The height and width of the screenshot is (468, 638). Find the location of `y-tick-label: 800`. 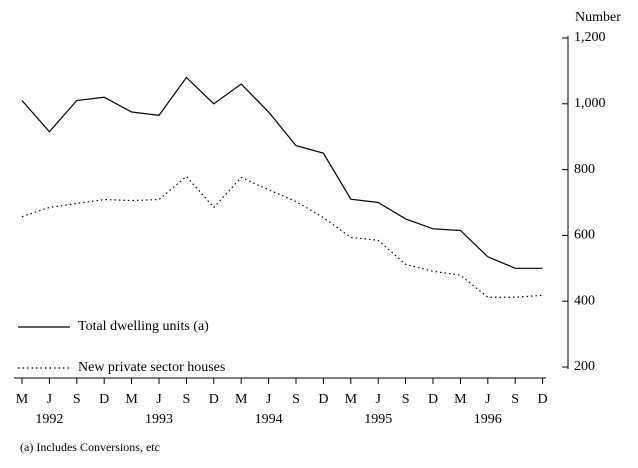

y-tick-label: 800 is located at coordinates (584, 169).